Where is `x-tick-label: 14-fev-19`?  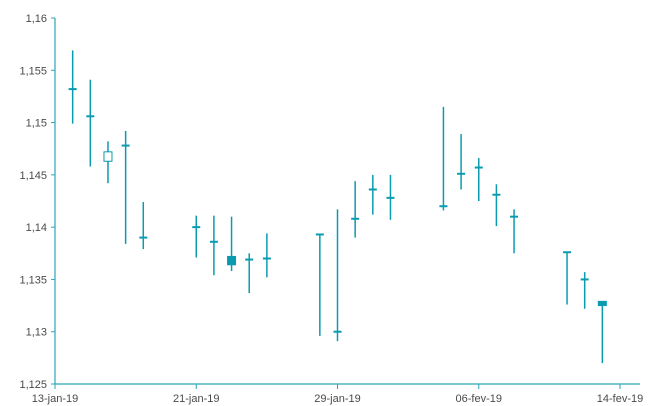
x-tick-label: 14-fev-19 is located at coordinates (620, 399).